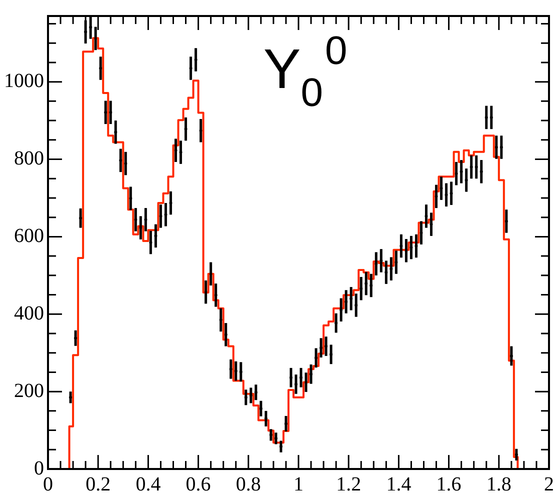 The image size is (558, 501). Describe the element at coordinates (29, 313) in the screenshot. I see `y-tick-label: 400` at that location.